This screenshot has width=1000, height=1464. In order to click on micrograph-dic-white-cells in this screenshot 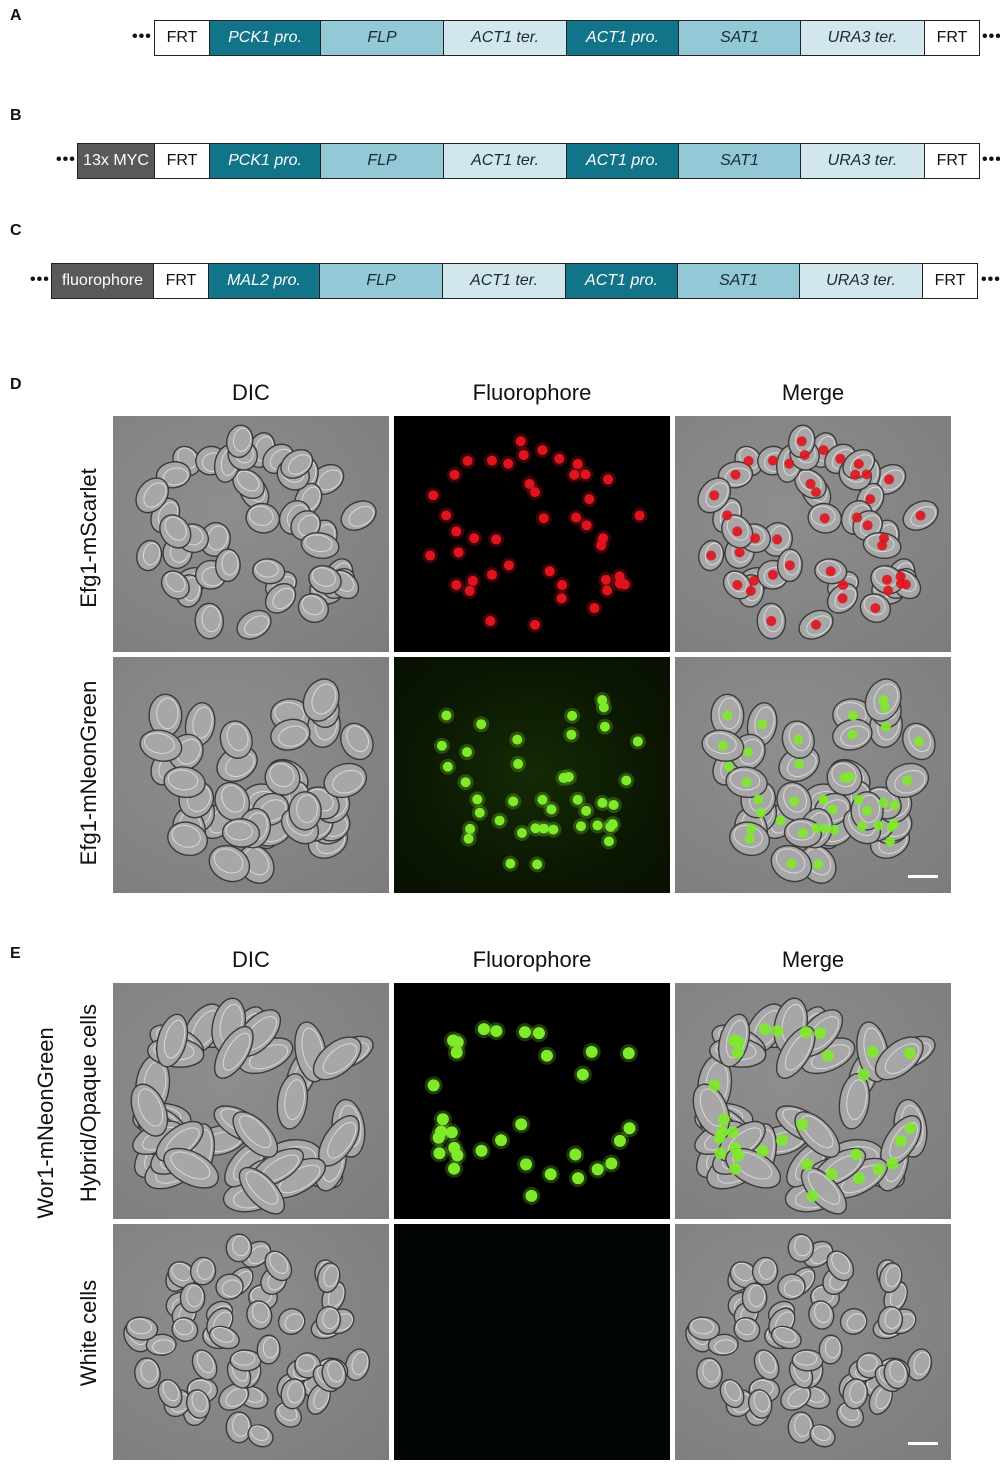, I will do `click(251, 1342)`.